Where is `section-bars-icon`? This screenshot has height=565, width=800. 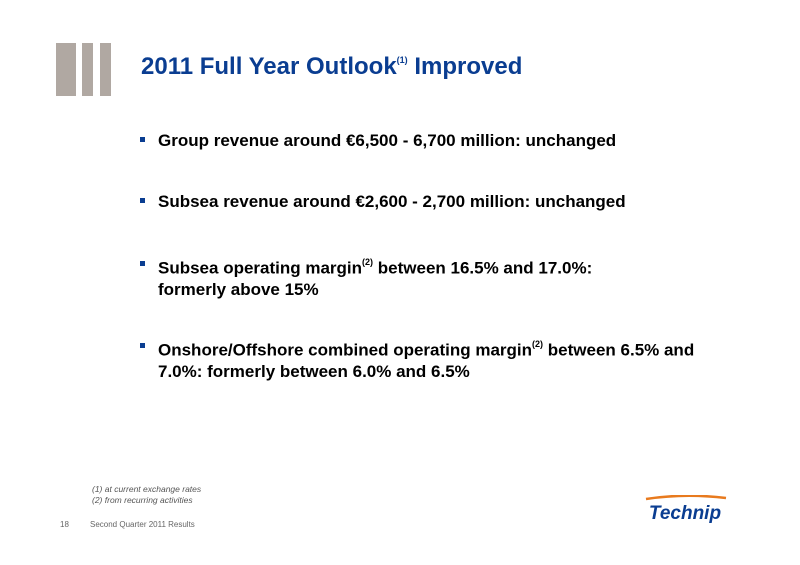
section-bars-icon is located at coordinates (86, 69).